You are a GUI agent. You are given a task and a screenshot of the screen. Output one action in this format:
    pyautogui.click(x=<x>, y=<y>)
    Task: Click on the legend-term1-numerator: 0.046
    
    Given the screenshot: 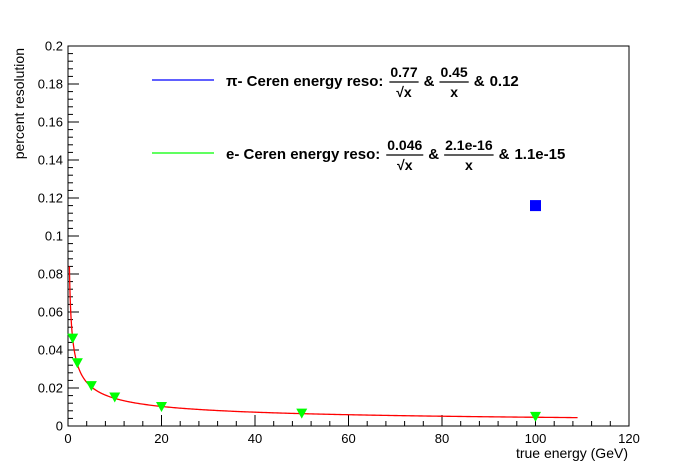 What is the action you would take?
    pyautogui.click(x=404, y=145)
    